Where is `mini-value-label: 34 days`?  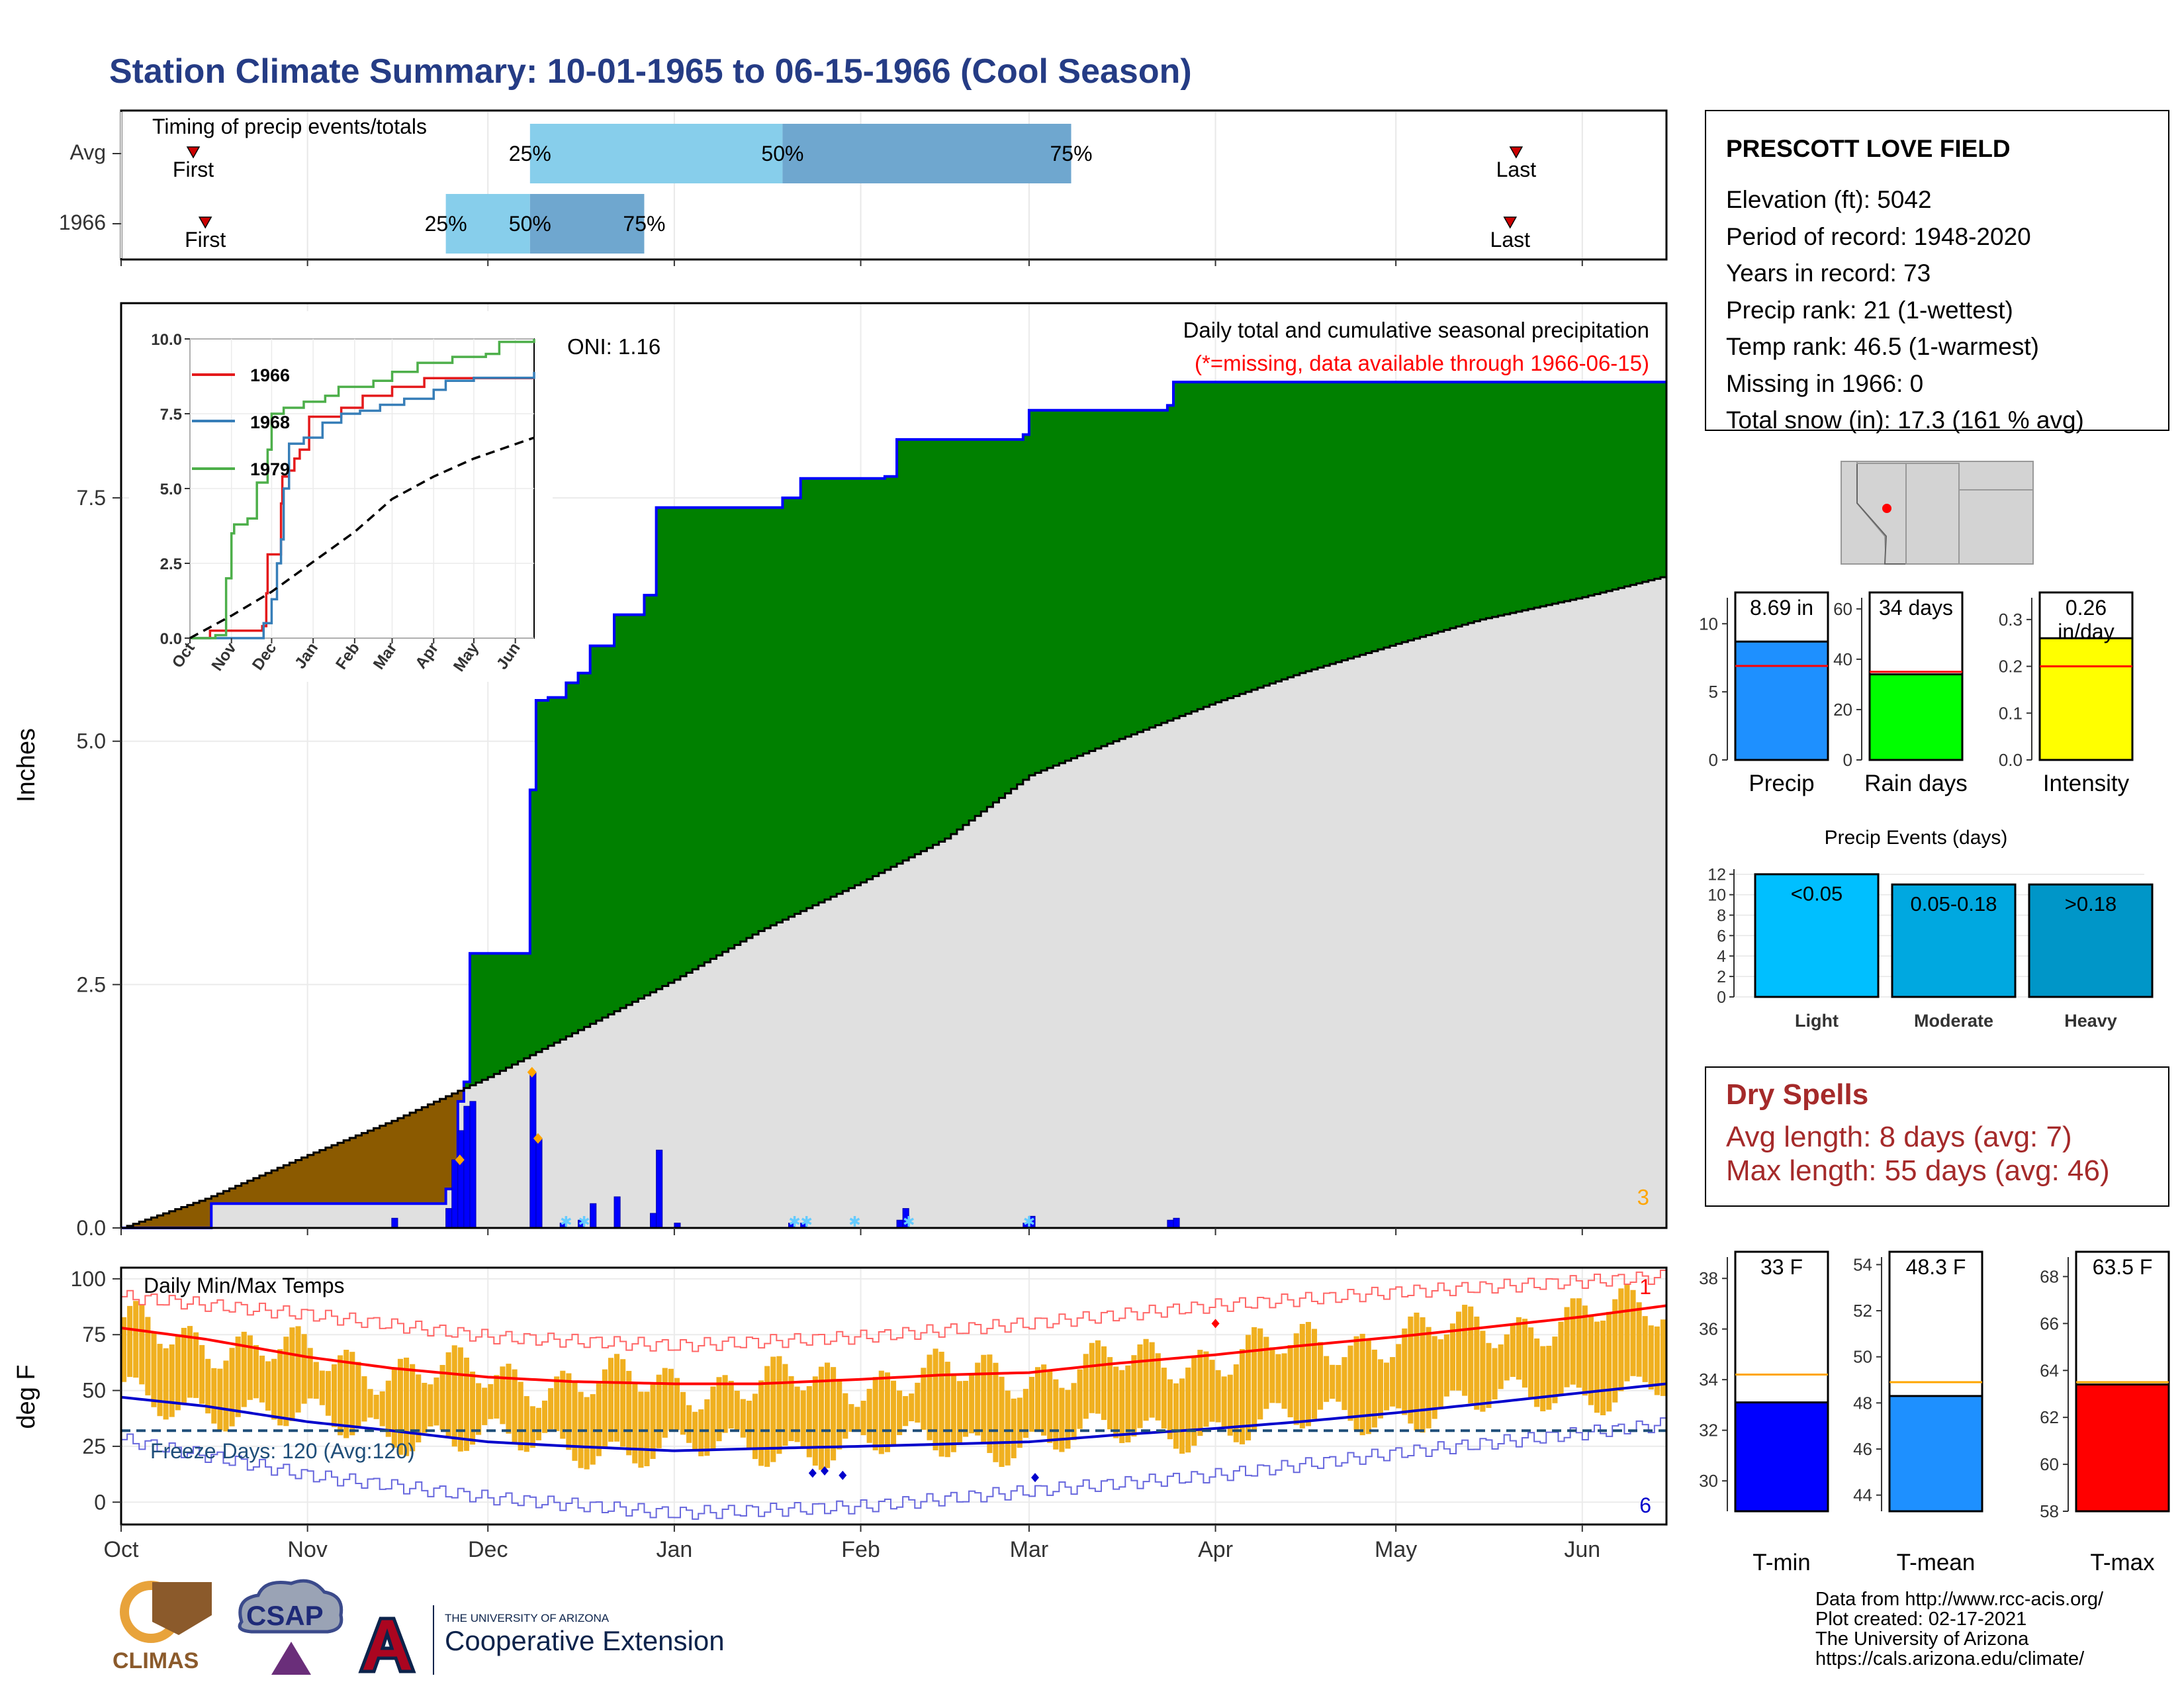 mini-value-label: 34 days is located at coordinates (1916, 608).